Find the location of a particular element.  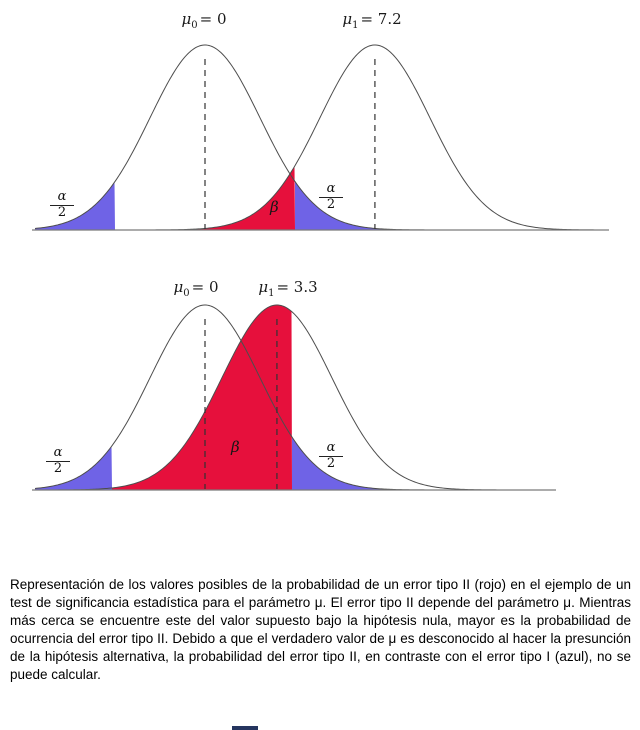

mu1-label-bottom: μ1 = 3.3 is located at coordinates (288, 288).